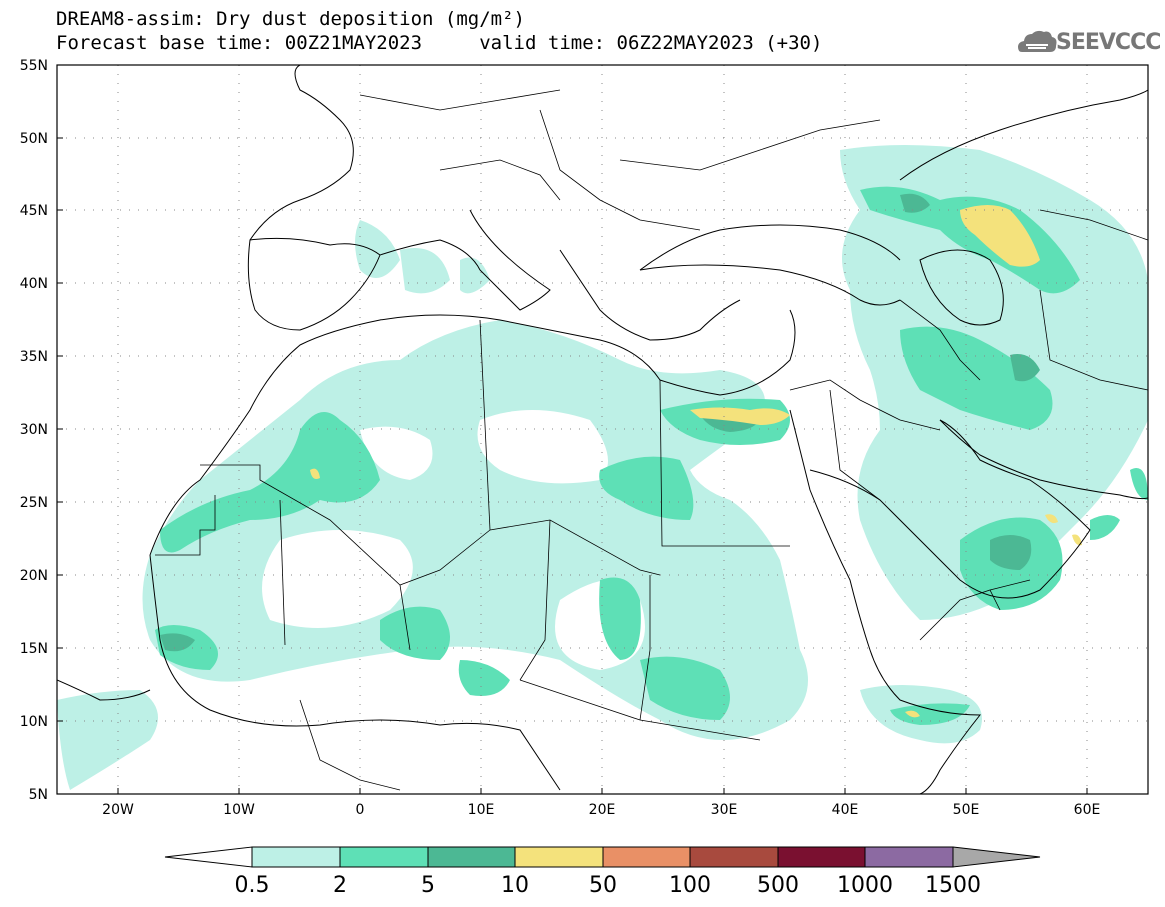 The height and width of the screenshot is (907, 1165). Describe the element at coordinates (34, 576) in the screenshot. I see `lat-label: 20N` at that location.